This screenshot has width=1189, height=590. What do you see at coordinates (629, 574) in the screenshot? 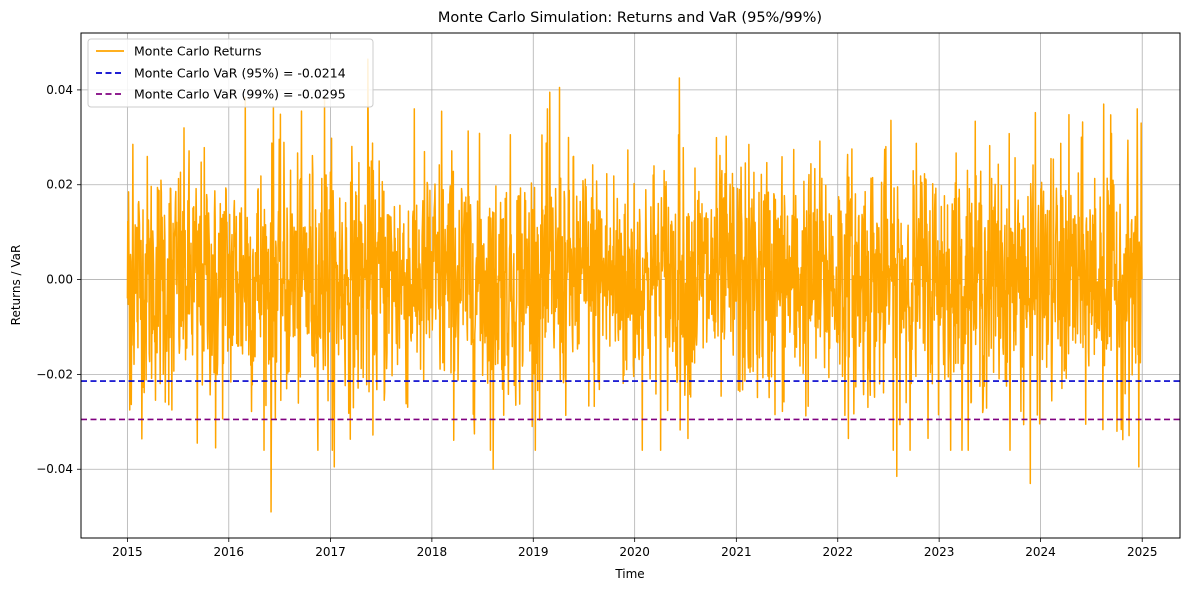
I see `x-axis-label: Time` at bounding box center [629, 574].